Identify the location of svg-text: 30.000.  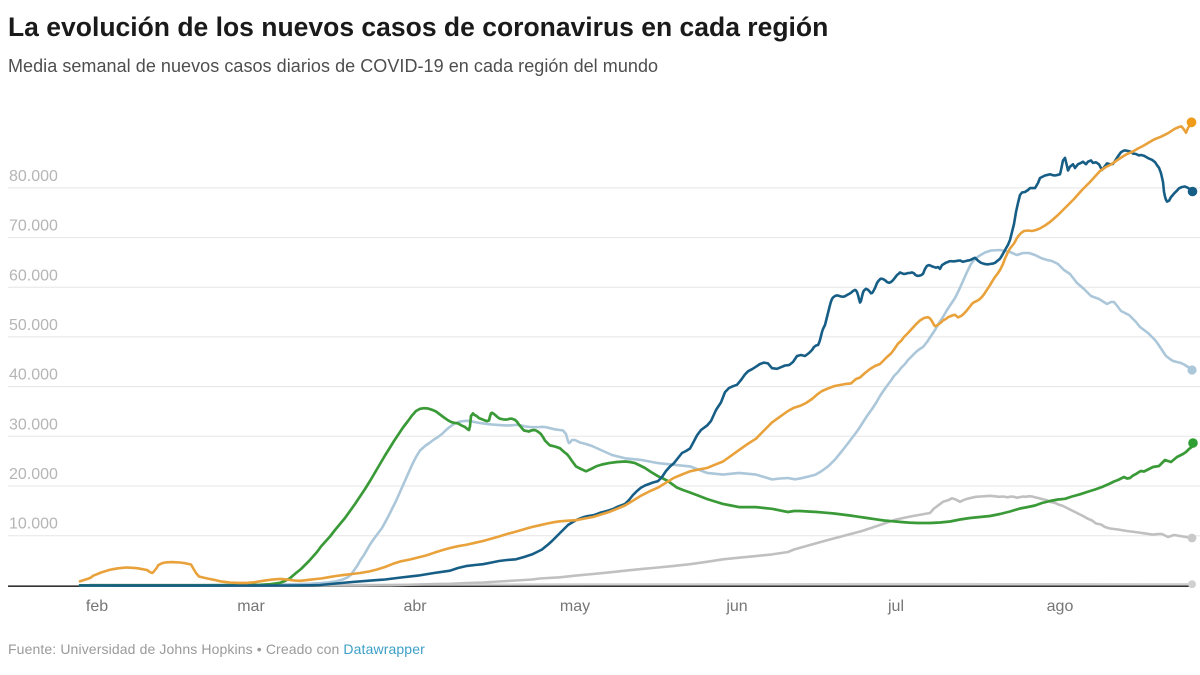
(33, 424).